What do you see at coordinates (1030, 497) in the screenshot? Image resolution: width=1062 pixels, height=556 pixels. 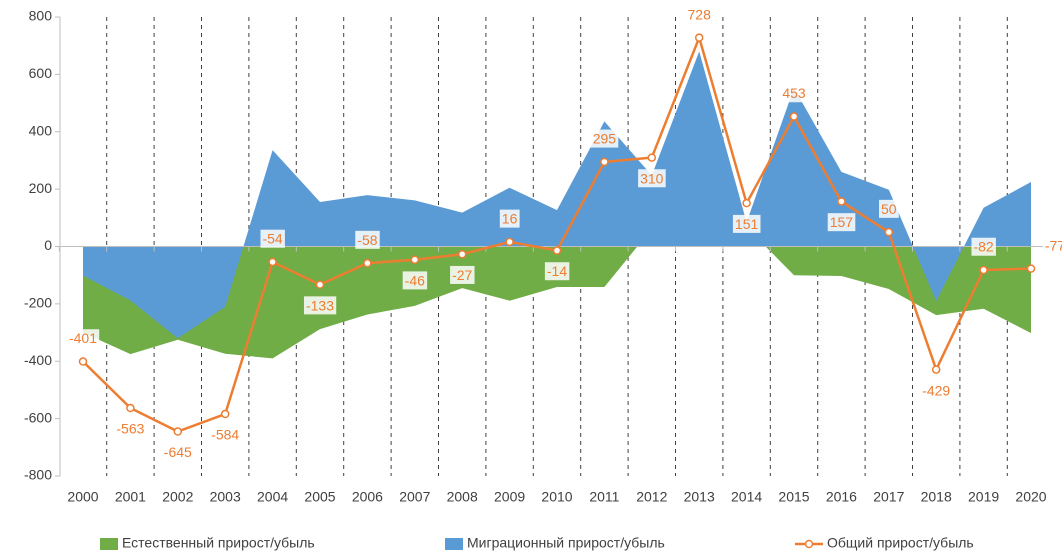 I see `x-tick-label: 2020` at bounding box center [1030, 497].